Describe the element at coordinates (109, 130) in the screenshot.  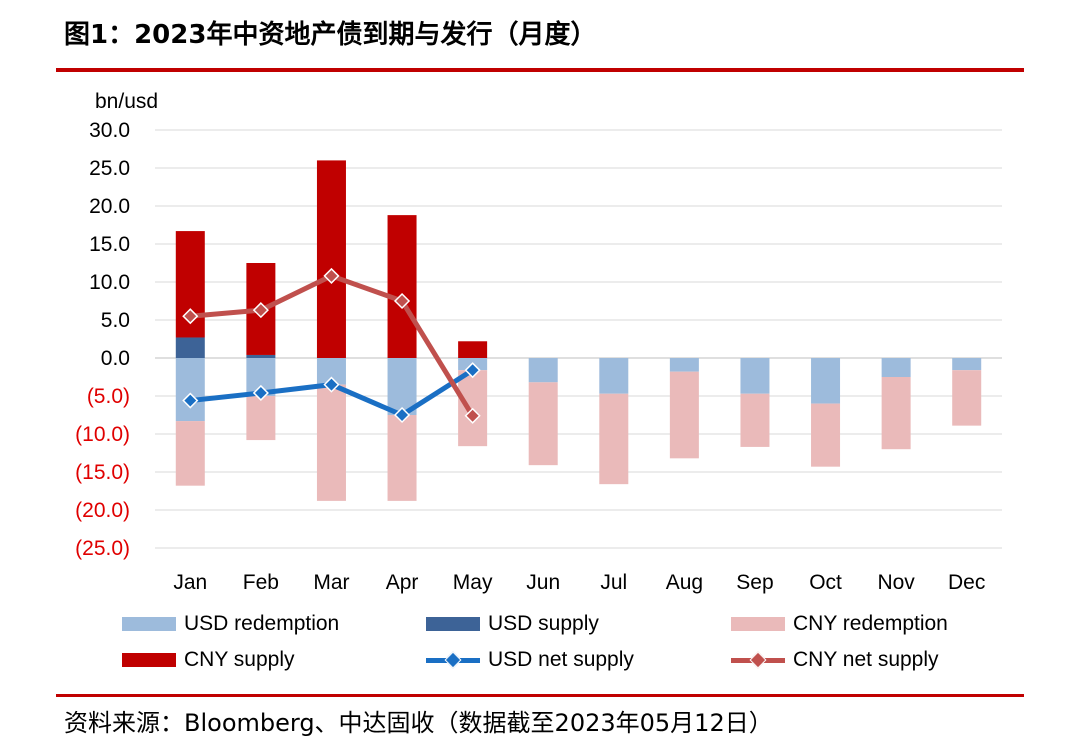
I see `y-tick-label: 30.0` at that location.